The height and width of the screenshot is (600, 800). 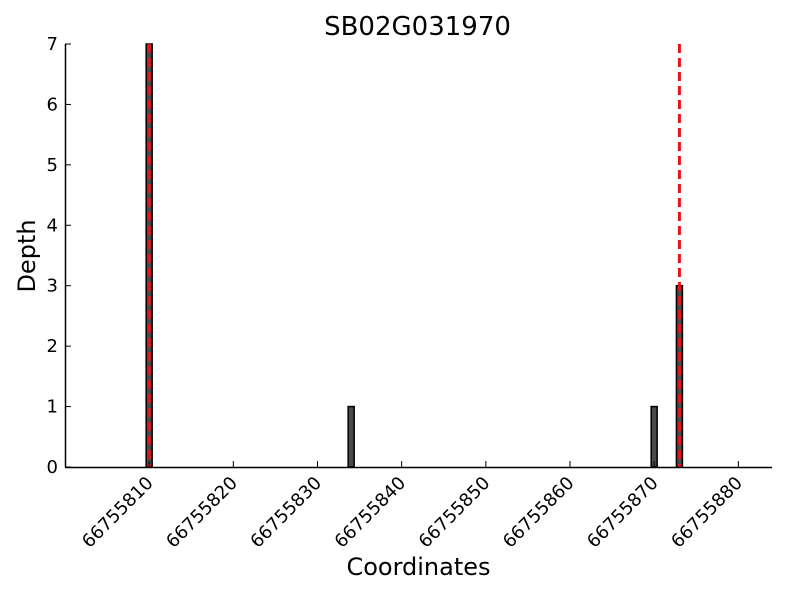 I want to click on y-tick-label: 3, so click(x=52, y=286).